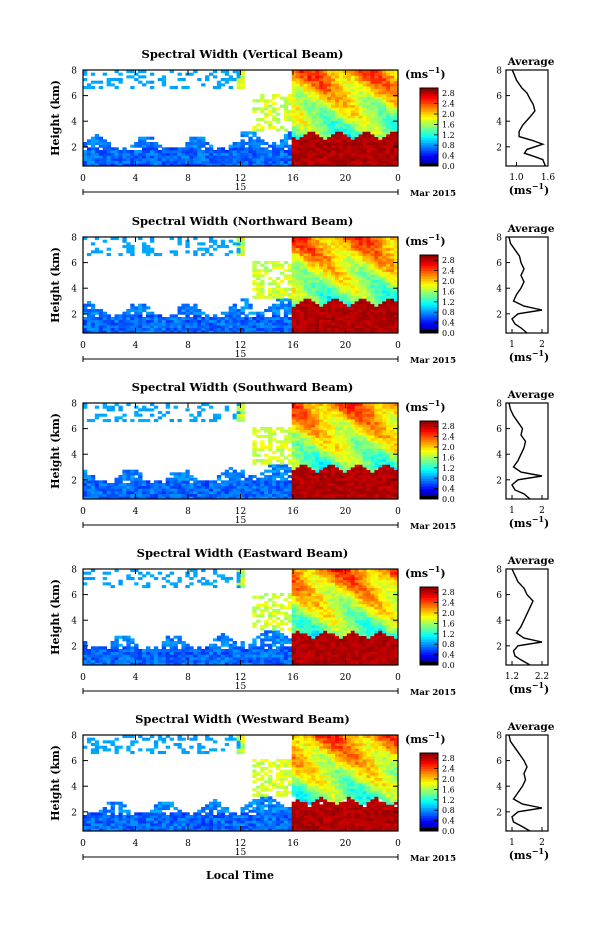 The height and width of the screenshot is (929, 616). What do you see at coordinates (243, 553) in the screenshot?
I see `panel-title: Spectral Width (Eastward Beam)` at bounding box center [243, 553].